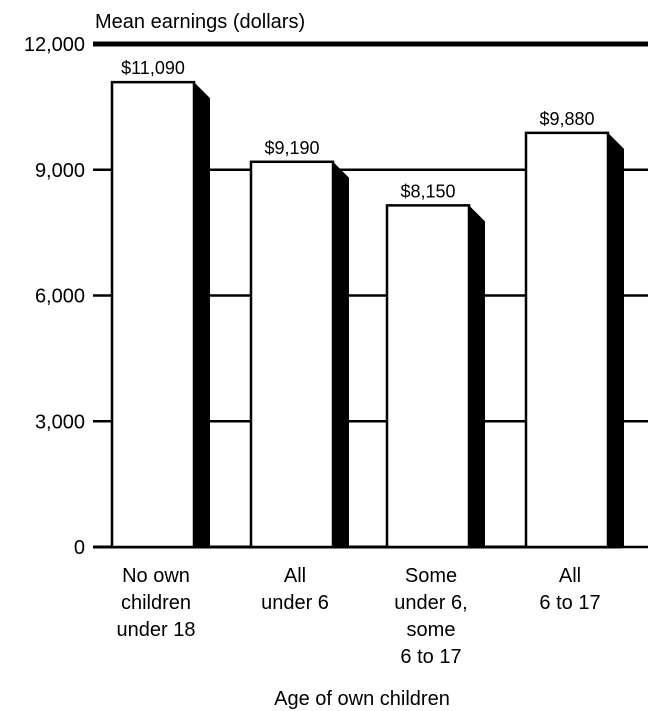  I want to click on y-tick-label: 0, so click(79, 548).